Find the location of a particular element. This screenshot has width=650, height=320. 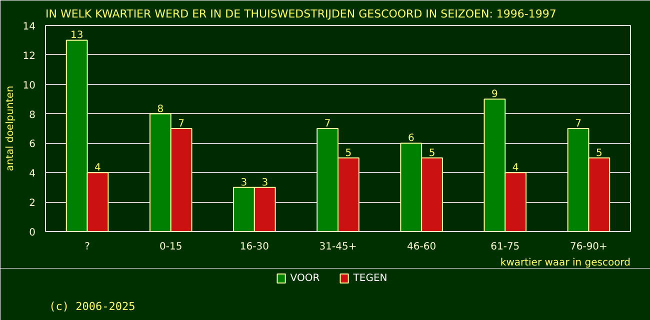

y-axis-title: antal doelpunten is located at coordinates (10, 129).